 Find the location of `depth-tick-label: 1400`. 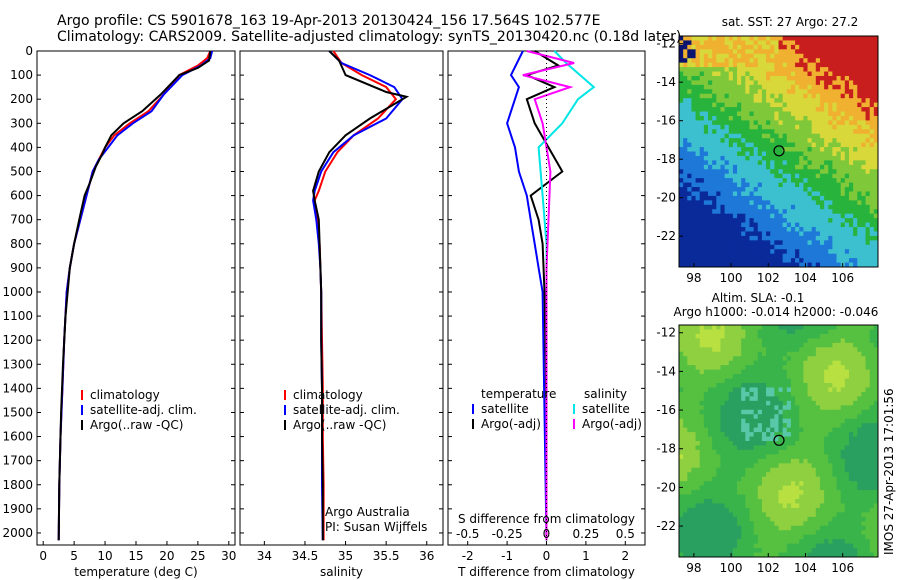

depth-tick-label: 1400 is located at coordinates (17, 388).